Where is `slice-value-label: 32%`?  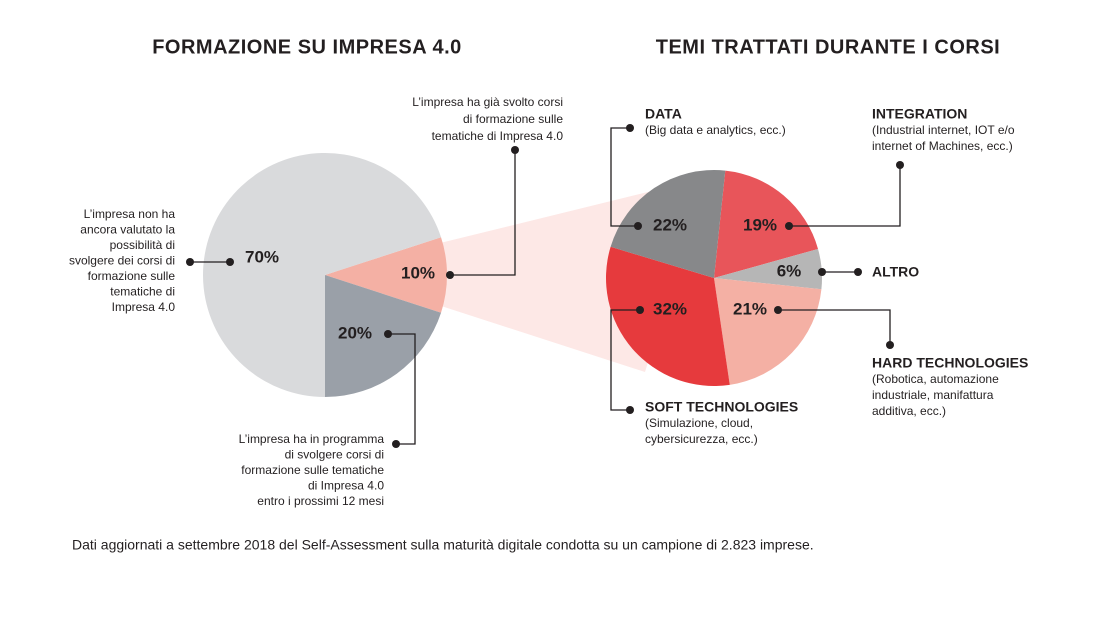 slice-value-label: 32% is located at coordinates (670, 308).